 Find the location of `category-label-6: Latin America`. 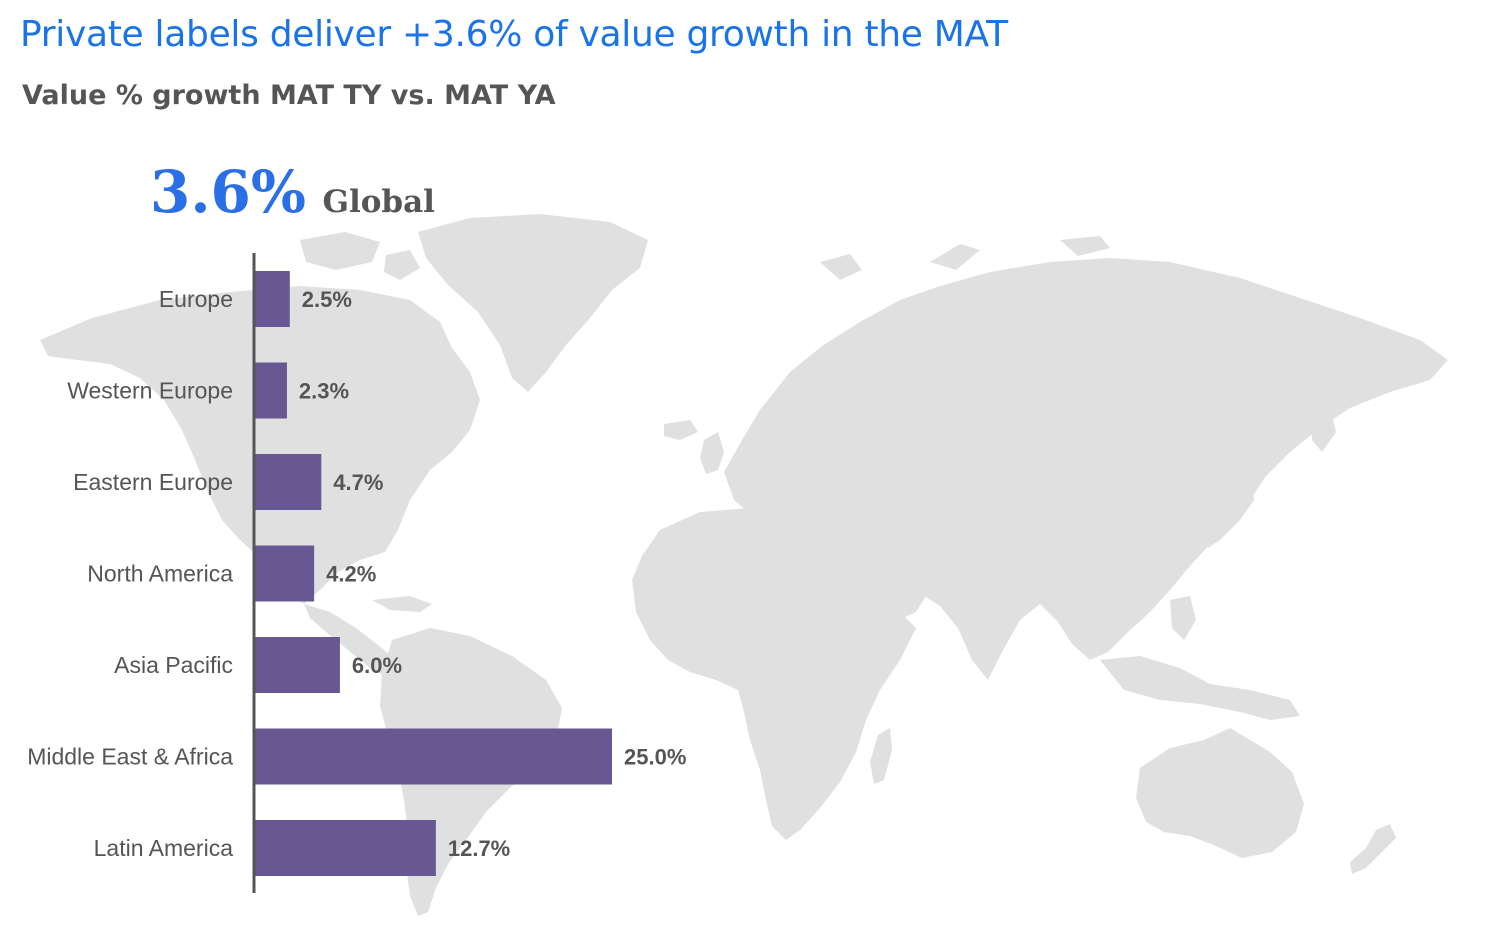

category-label-6: Latin America is located at coordinates (164, 848).